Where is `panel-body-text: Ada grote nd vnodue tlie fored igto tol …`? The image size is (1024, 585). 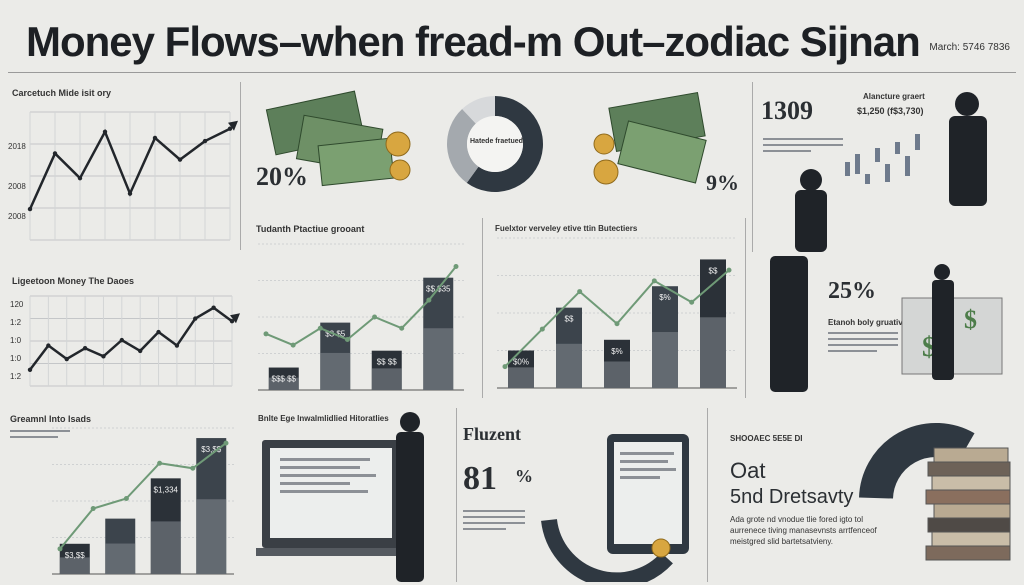 panel-body-text: Ada grote nd vnodue tlie fored igto tol … is located at coordinates (803, 530).